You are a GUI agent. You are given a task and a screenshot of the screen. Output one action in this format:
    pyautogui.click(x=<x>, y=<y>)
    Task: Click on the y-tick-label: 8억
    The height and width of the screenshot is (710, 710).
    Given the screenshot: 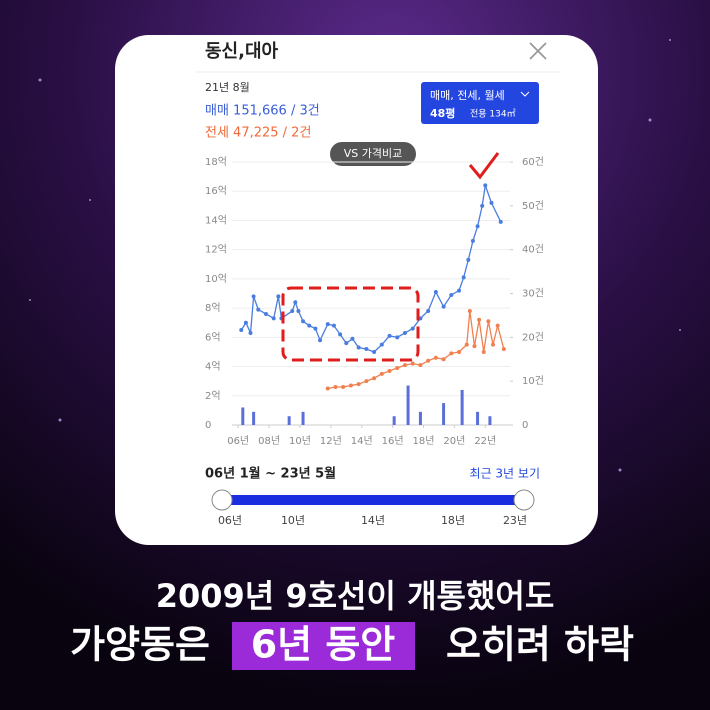 What is the action you would take?
    pyautogui.click(x=213, y=308)
    